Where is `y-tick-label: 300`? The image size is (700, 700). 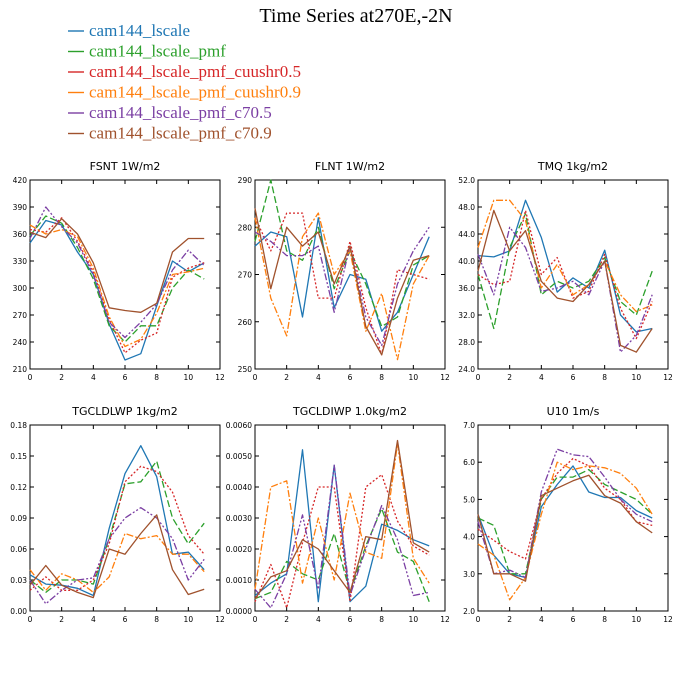 y-tick-label: 300 is located at coordinates (20, 288).